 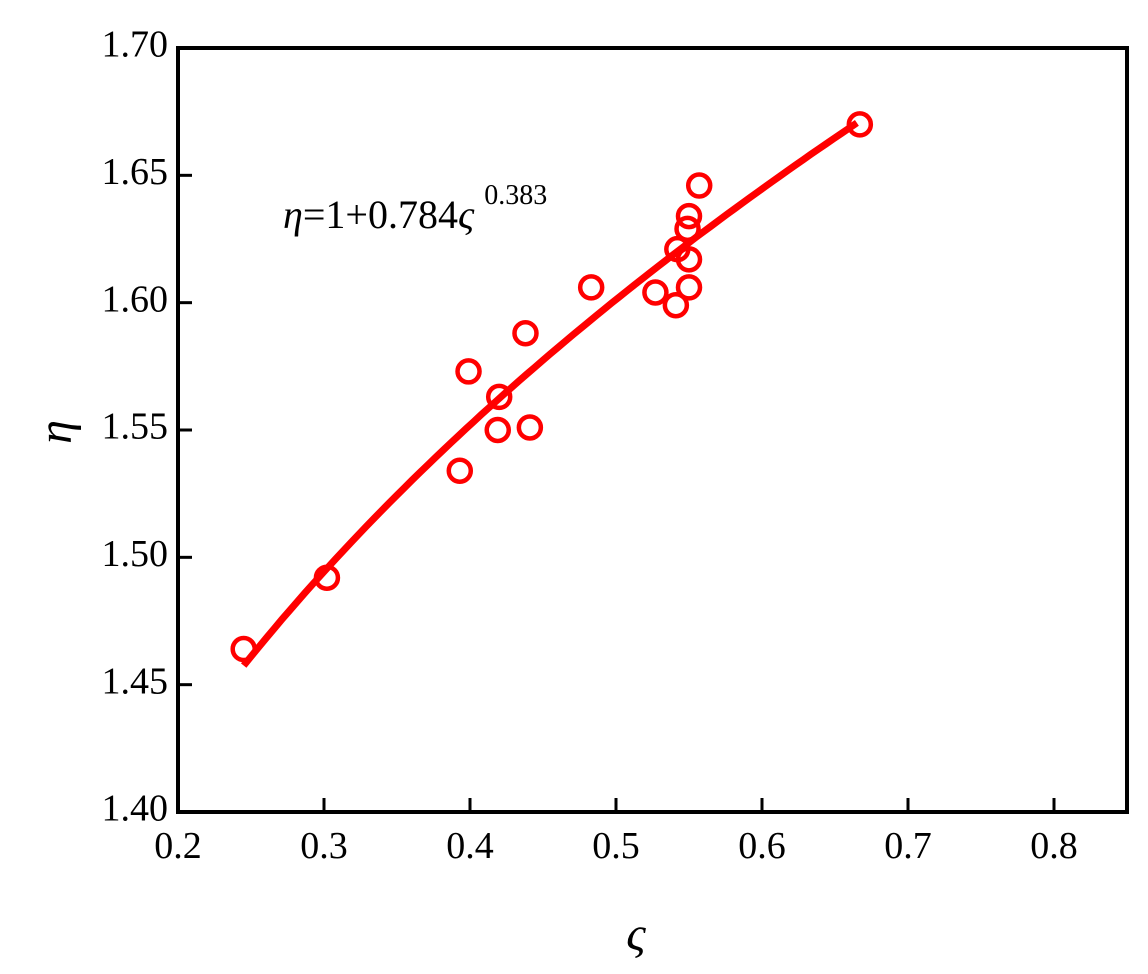 What do you see at coordinates (470, 846) in the screenshot?
I see `x-tick-label: 0.4` at bounding box center [470, 846].